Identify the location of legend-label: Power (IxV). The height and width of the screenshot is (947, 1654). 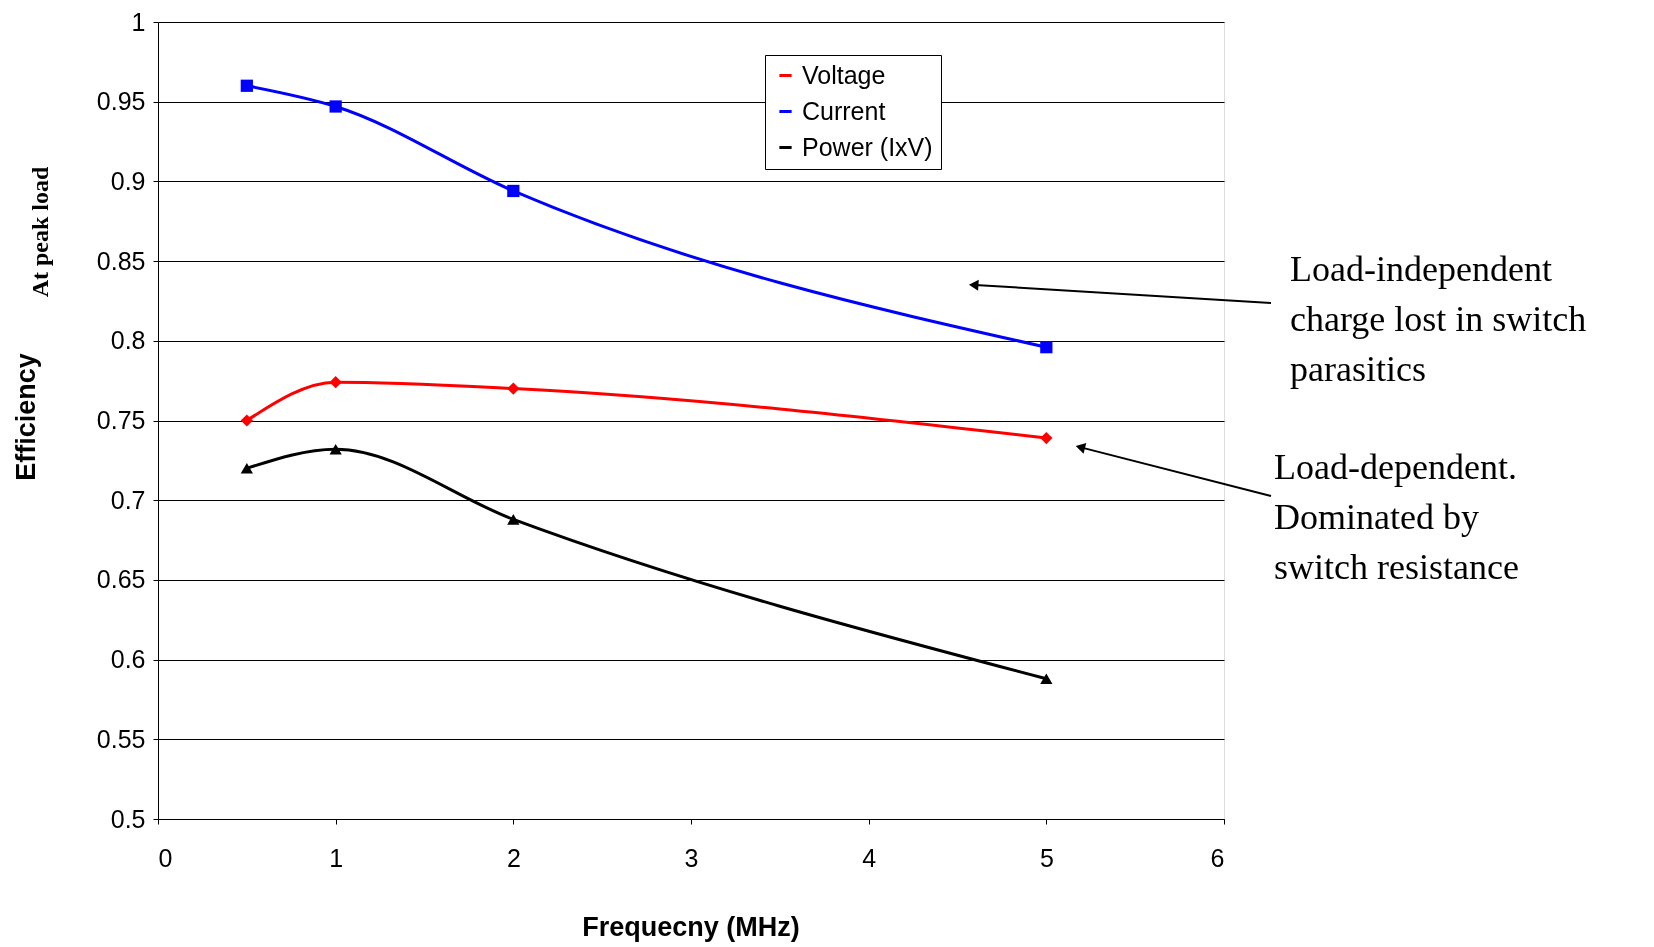
(867, 146).